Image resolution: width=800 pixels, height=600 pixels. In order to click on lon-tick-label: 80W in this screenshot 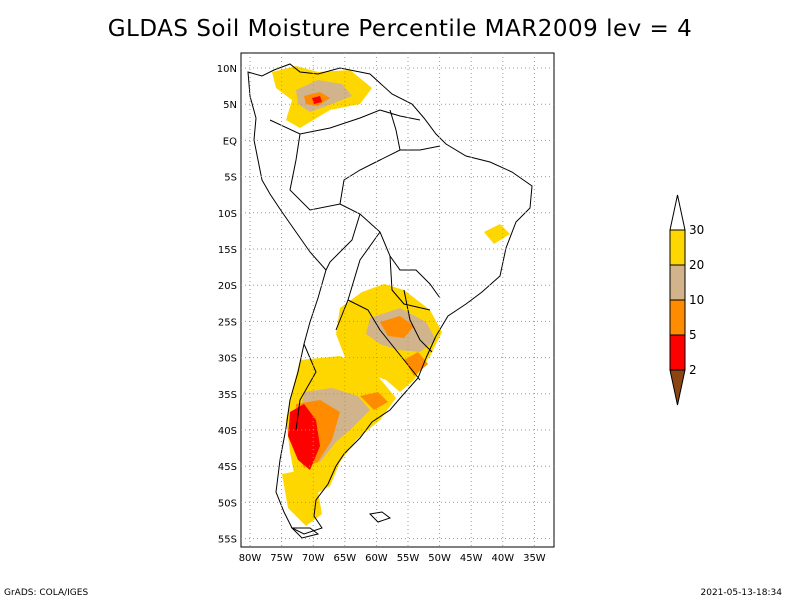, I will do `click(250, 558)`.